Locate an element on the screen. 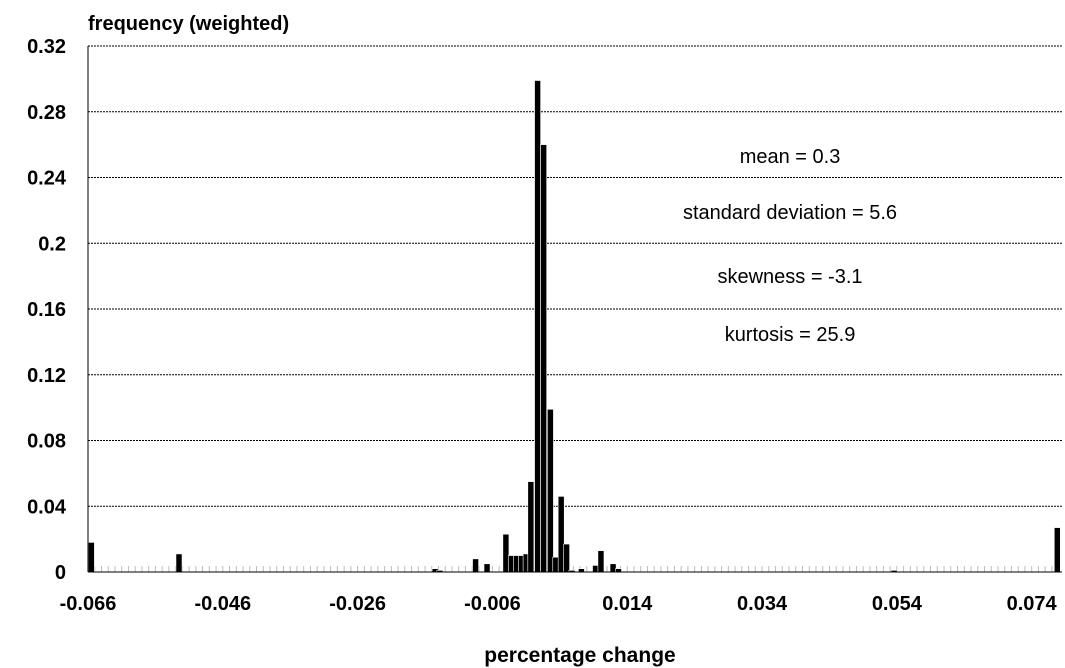 The width and height of the screenshot is (1065, 668). annotation-kurtosis: kurtosis = 25.9 is located at coordinates (790, 335).